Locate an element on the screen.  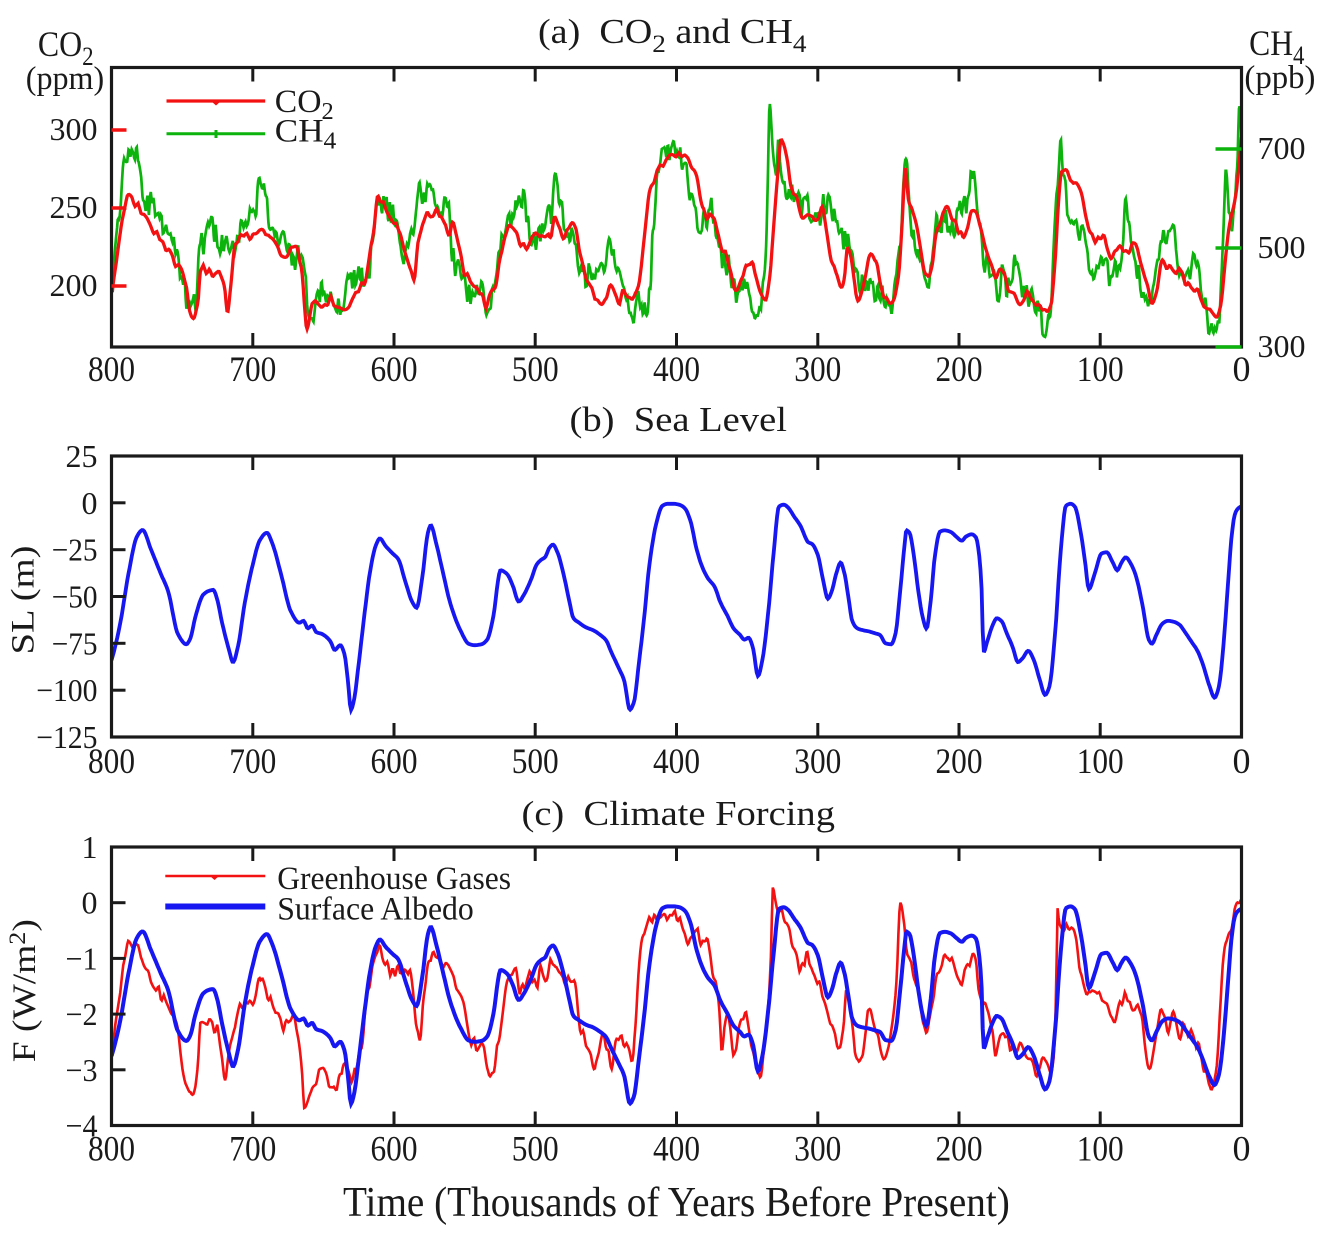
svg-text: (ppb) is located at coordinates (1279, 78).